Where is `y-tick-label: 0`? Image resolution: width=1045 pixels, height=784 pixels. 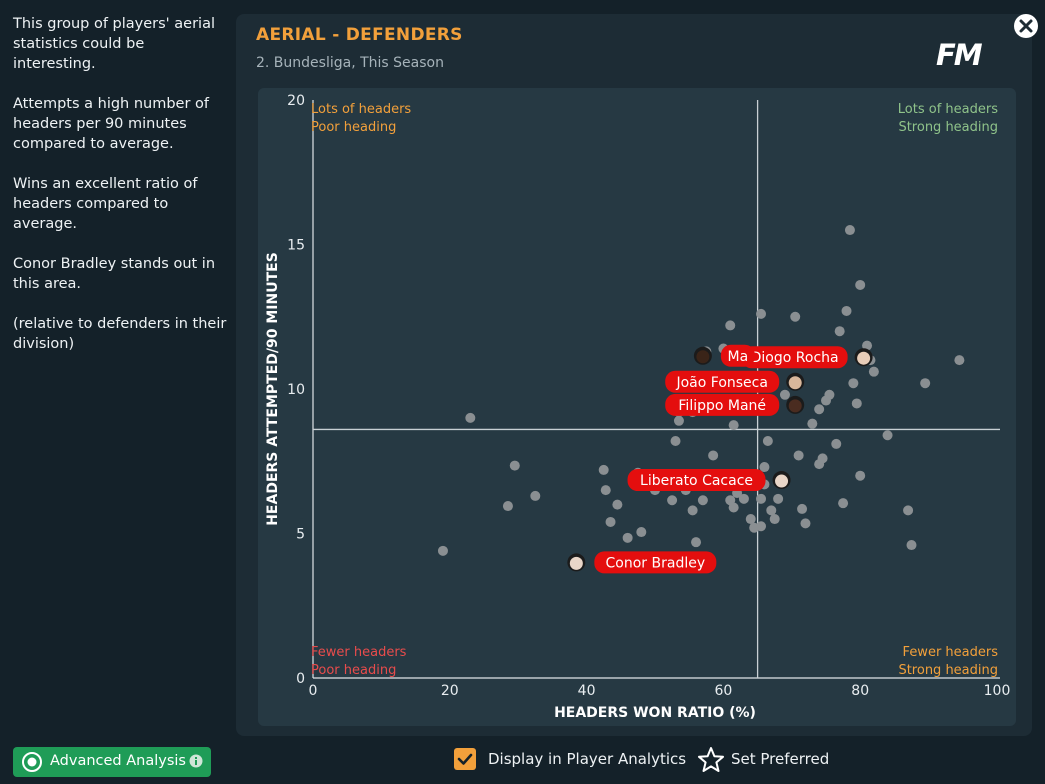
y-tick-label: 0 is located at coordinates (300, 679).